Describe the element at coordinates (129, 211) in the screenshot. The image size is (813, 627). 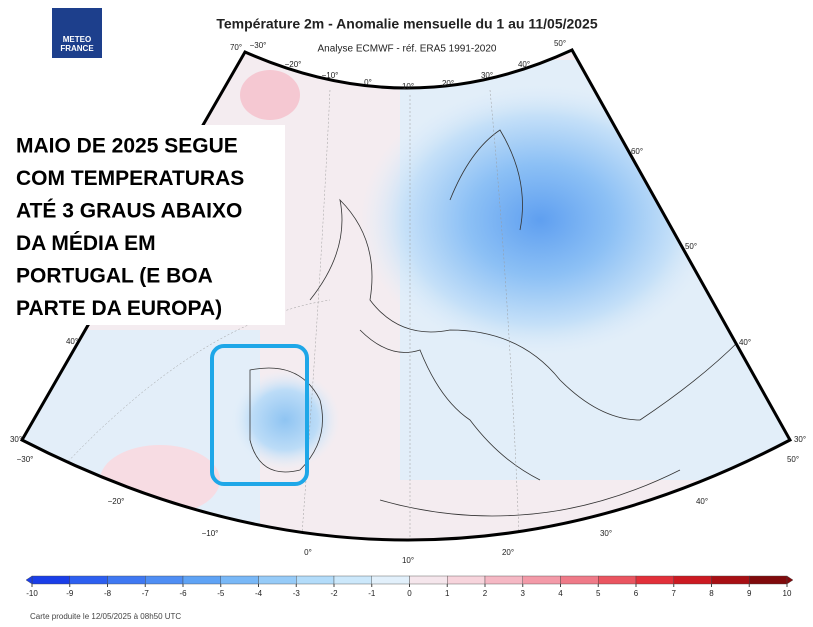
I see `overlay-line: ATÉ 3 GRAUS ABAIXO` at that location.